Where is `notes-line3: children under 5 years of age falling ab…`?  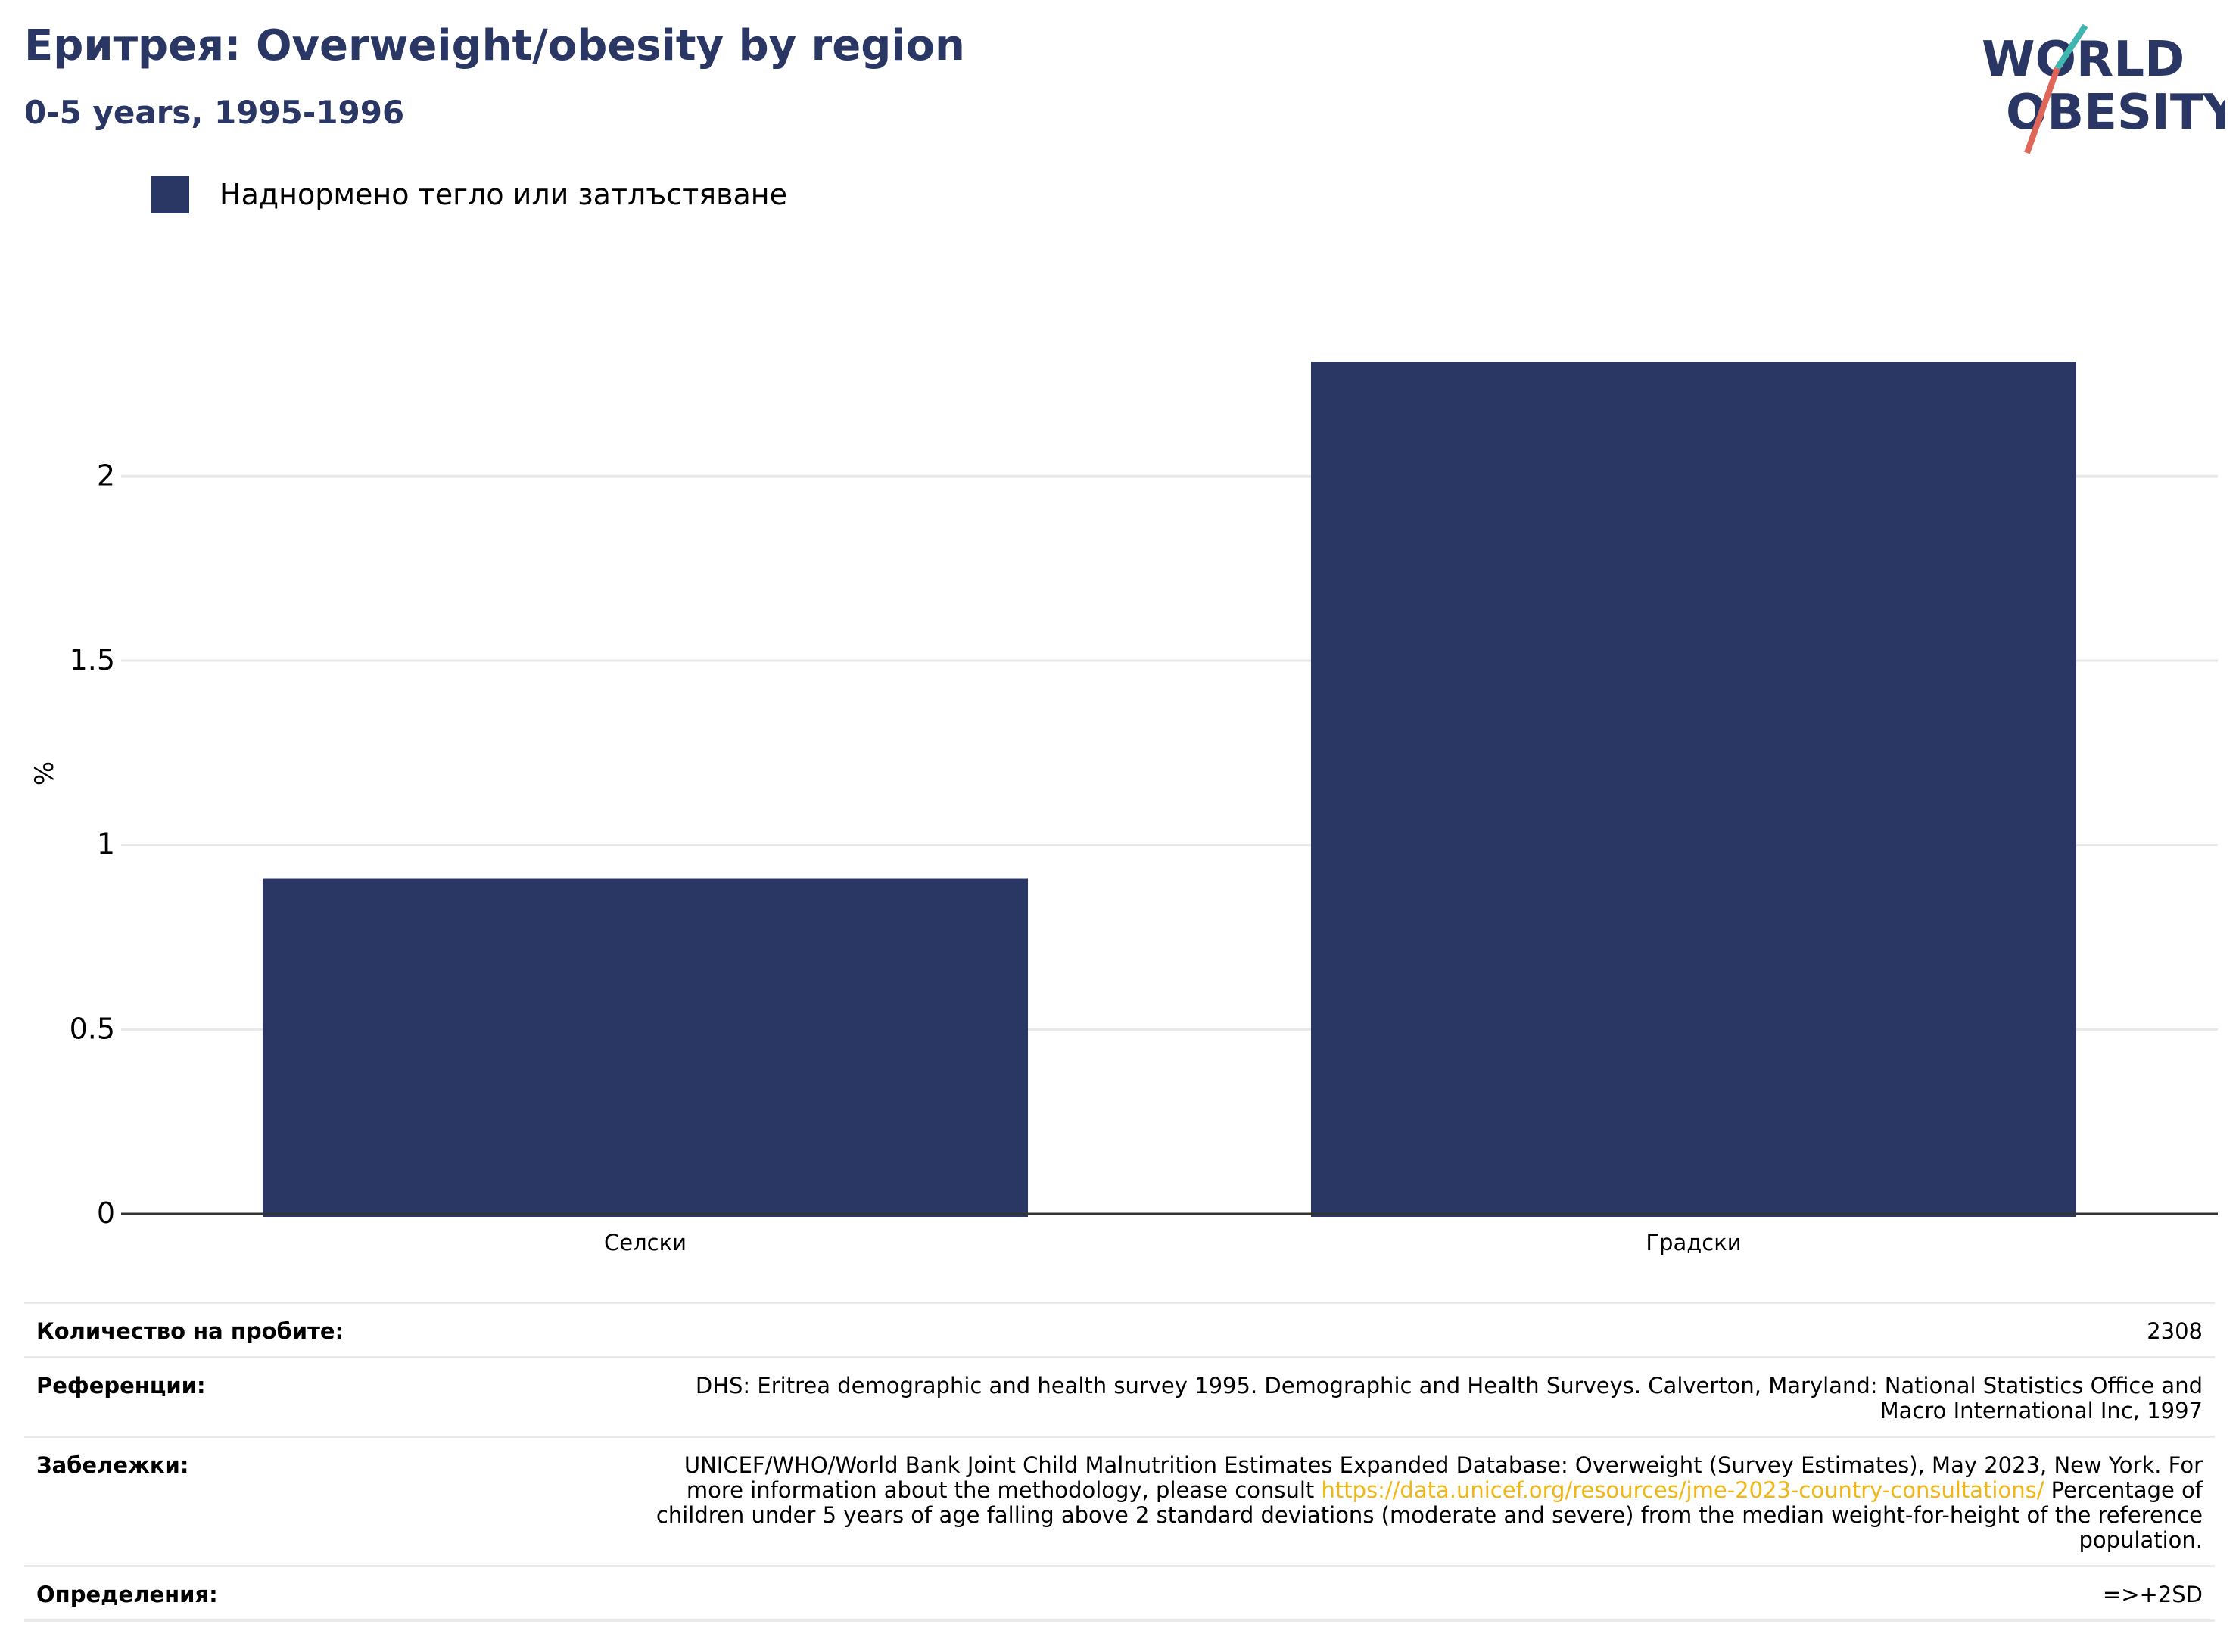
notes-line3: children under 5 years of age falling ab… is located at coordinates (1430, 1515).